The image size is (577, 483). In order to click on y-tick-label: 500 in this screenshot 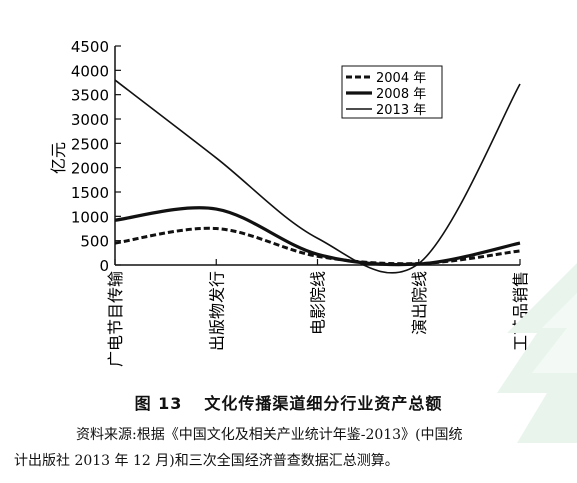, I will do `click(94, 242)`.